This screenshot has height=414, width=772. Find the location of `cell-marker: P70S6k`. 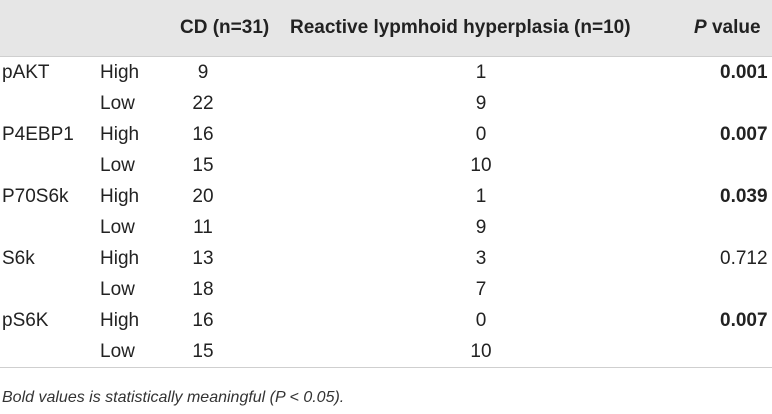

cell-marker: P70S6k is located at coordinates (35, 196).